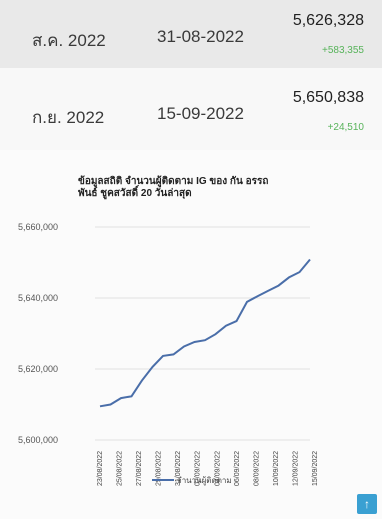  I want to click on arrow-up-icon: ↑, so click(367, 504).